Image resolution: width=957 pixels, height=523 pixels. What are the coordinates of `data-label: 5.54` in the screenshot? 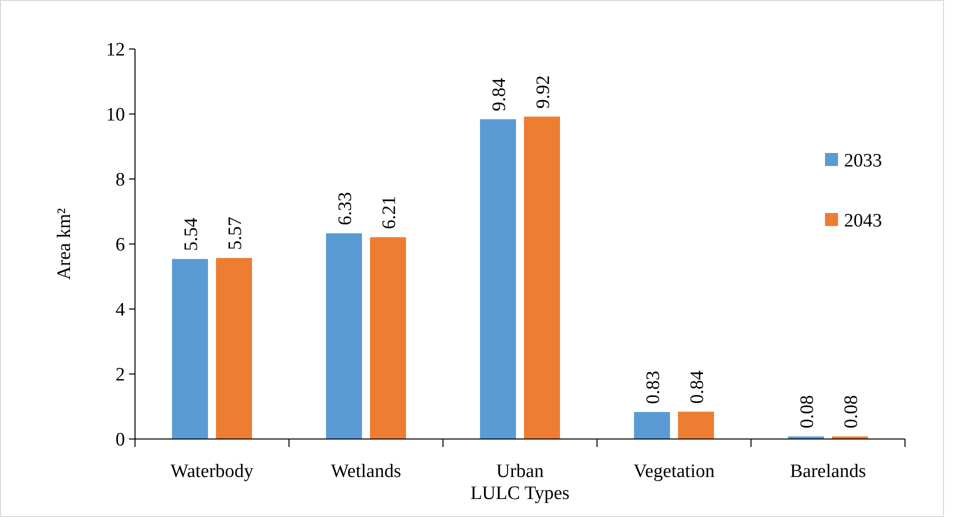 It's located at (191, 234).